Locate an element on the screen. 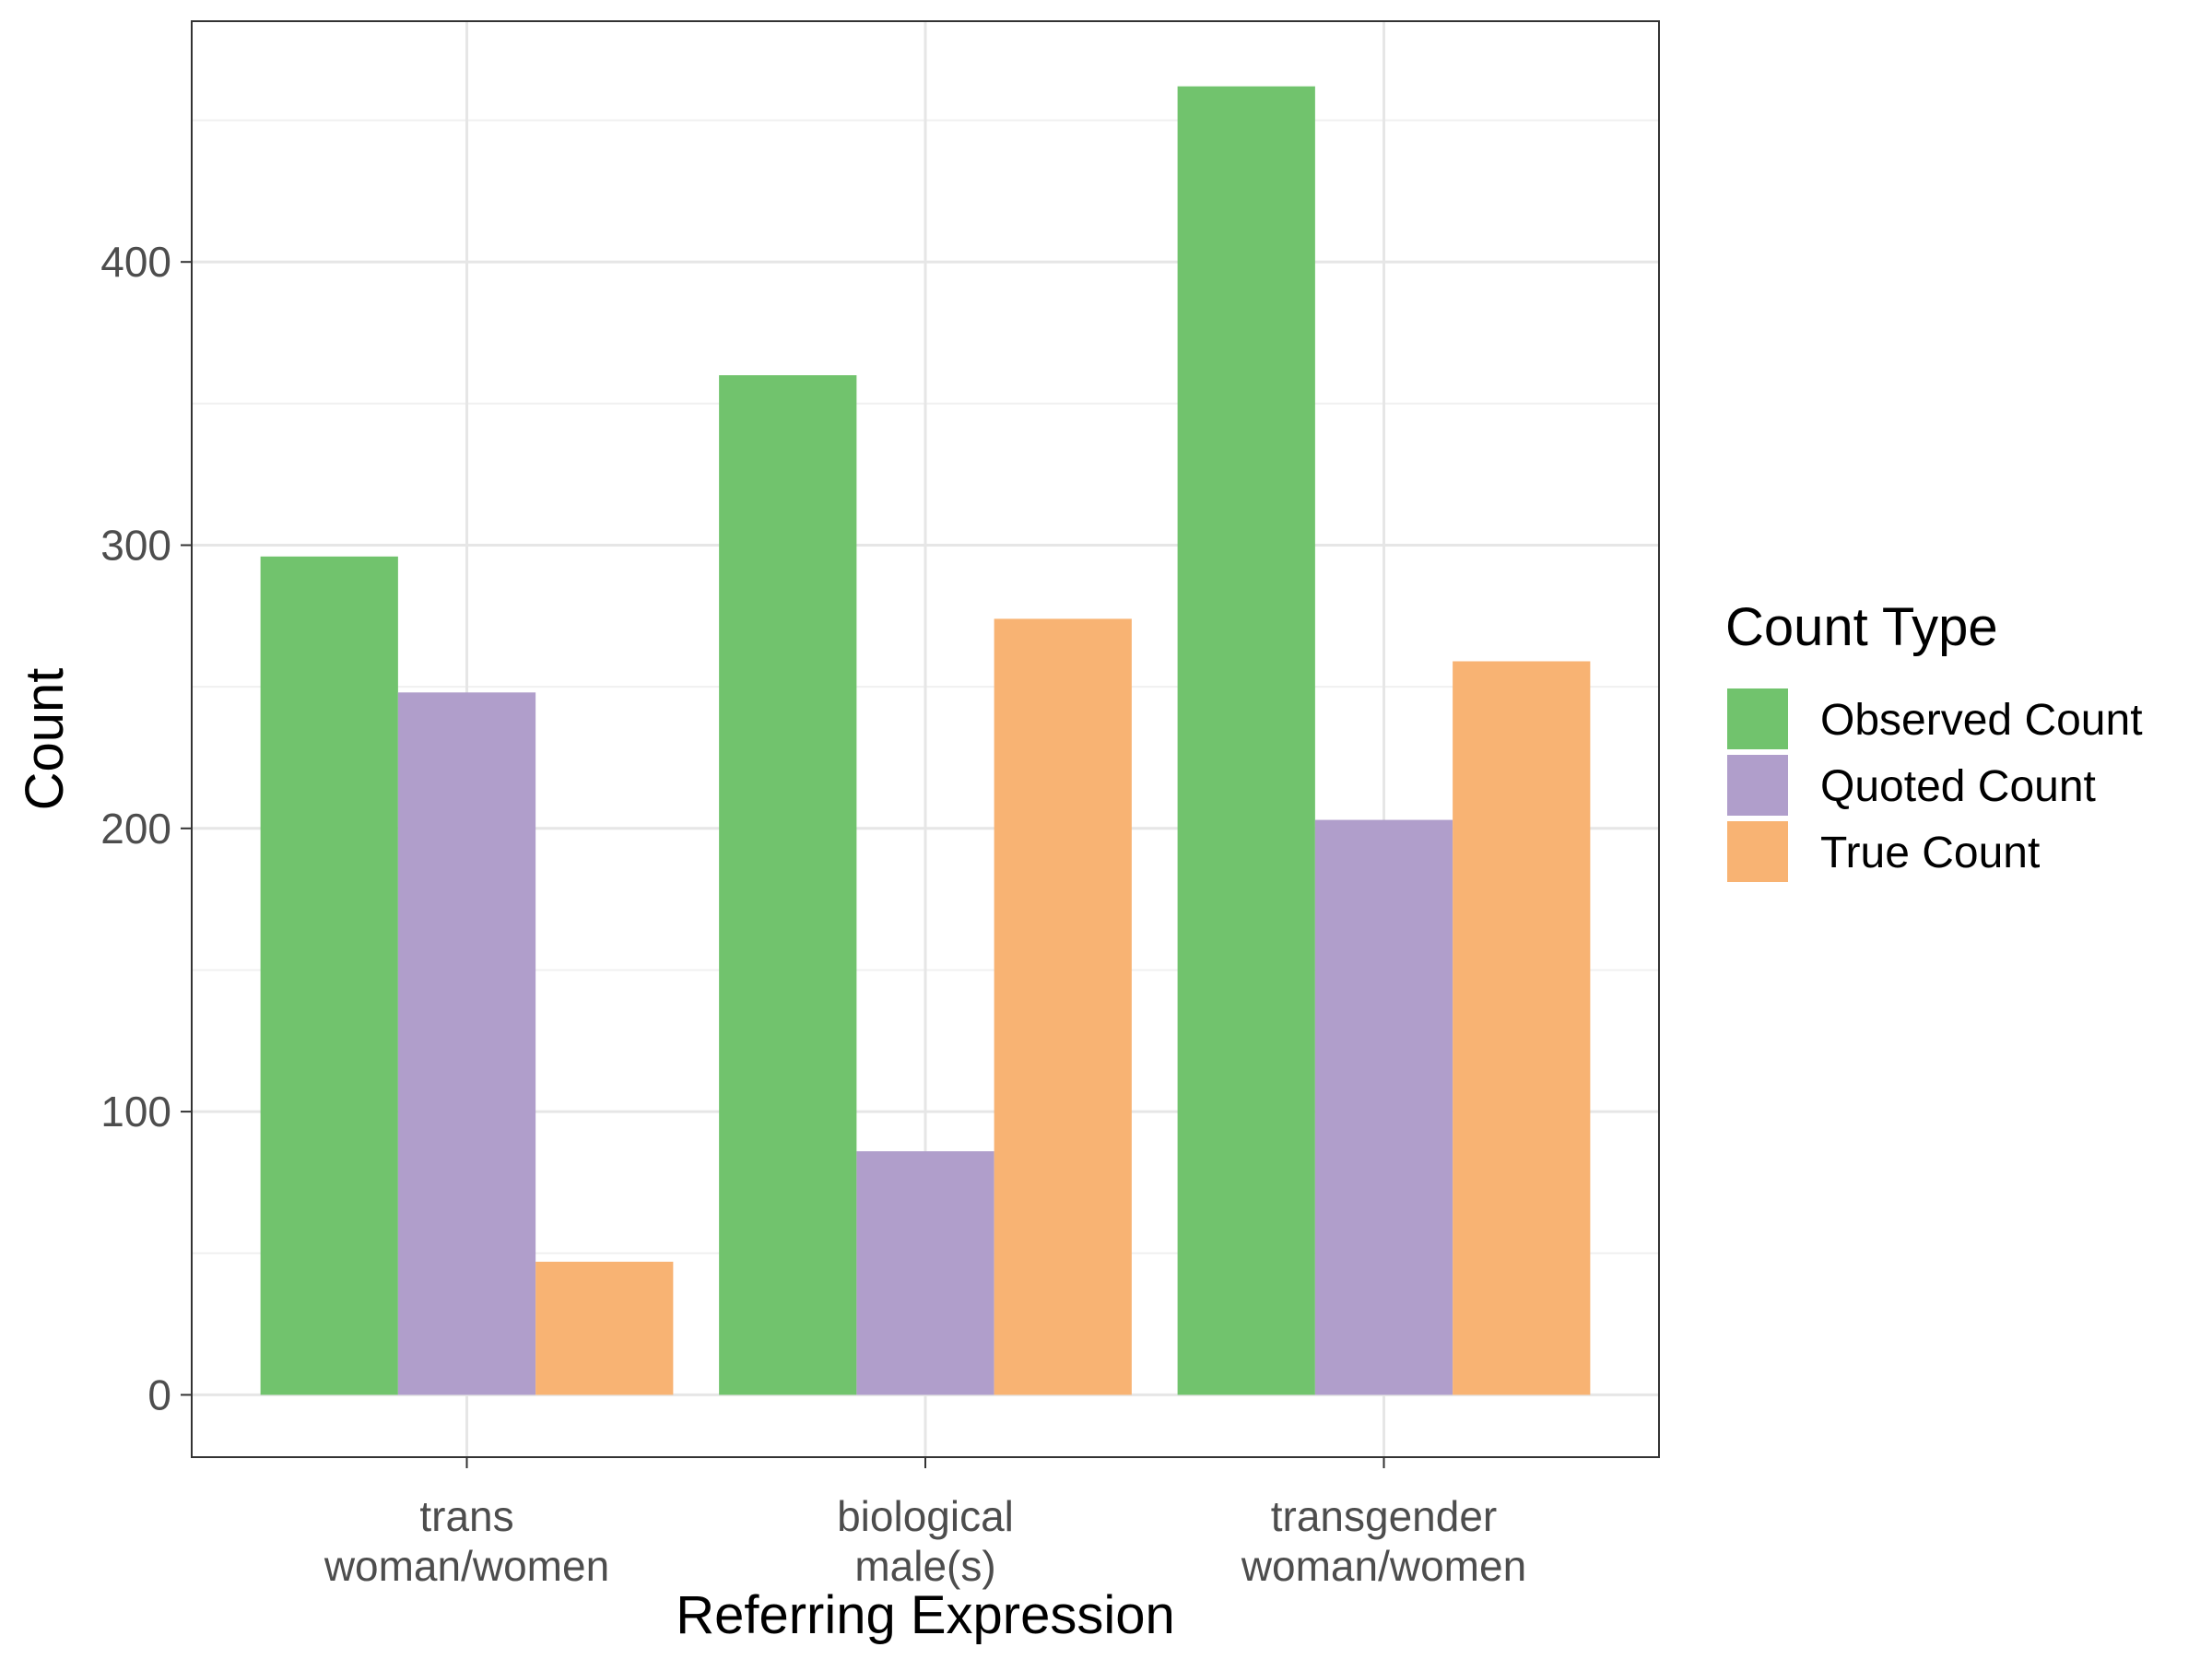  y-tick-label: 100 is located at coordinates (135, 1111).